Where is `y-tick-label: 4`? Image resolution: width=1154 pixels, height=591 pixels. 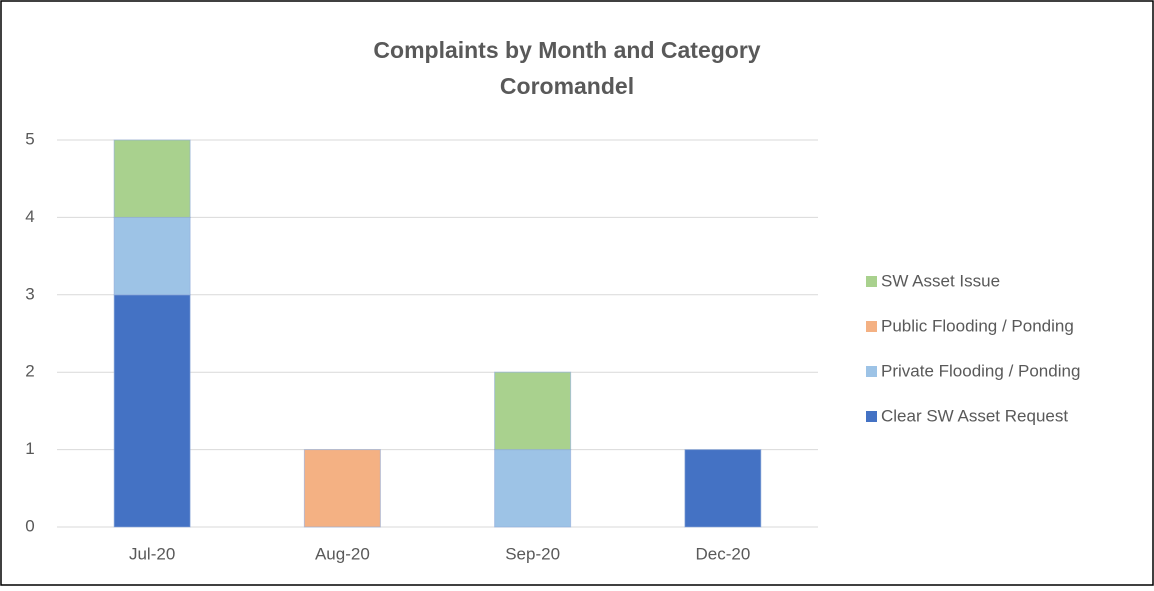
y-tick-label: 4 is located at coordinates (29, 216).